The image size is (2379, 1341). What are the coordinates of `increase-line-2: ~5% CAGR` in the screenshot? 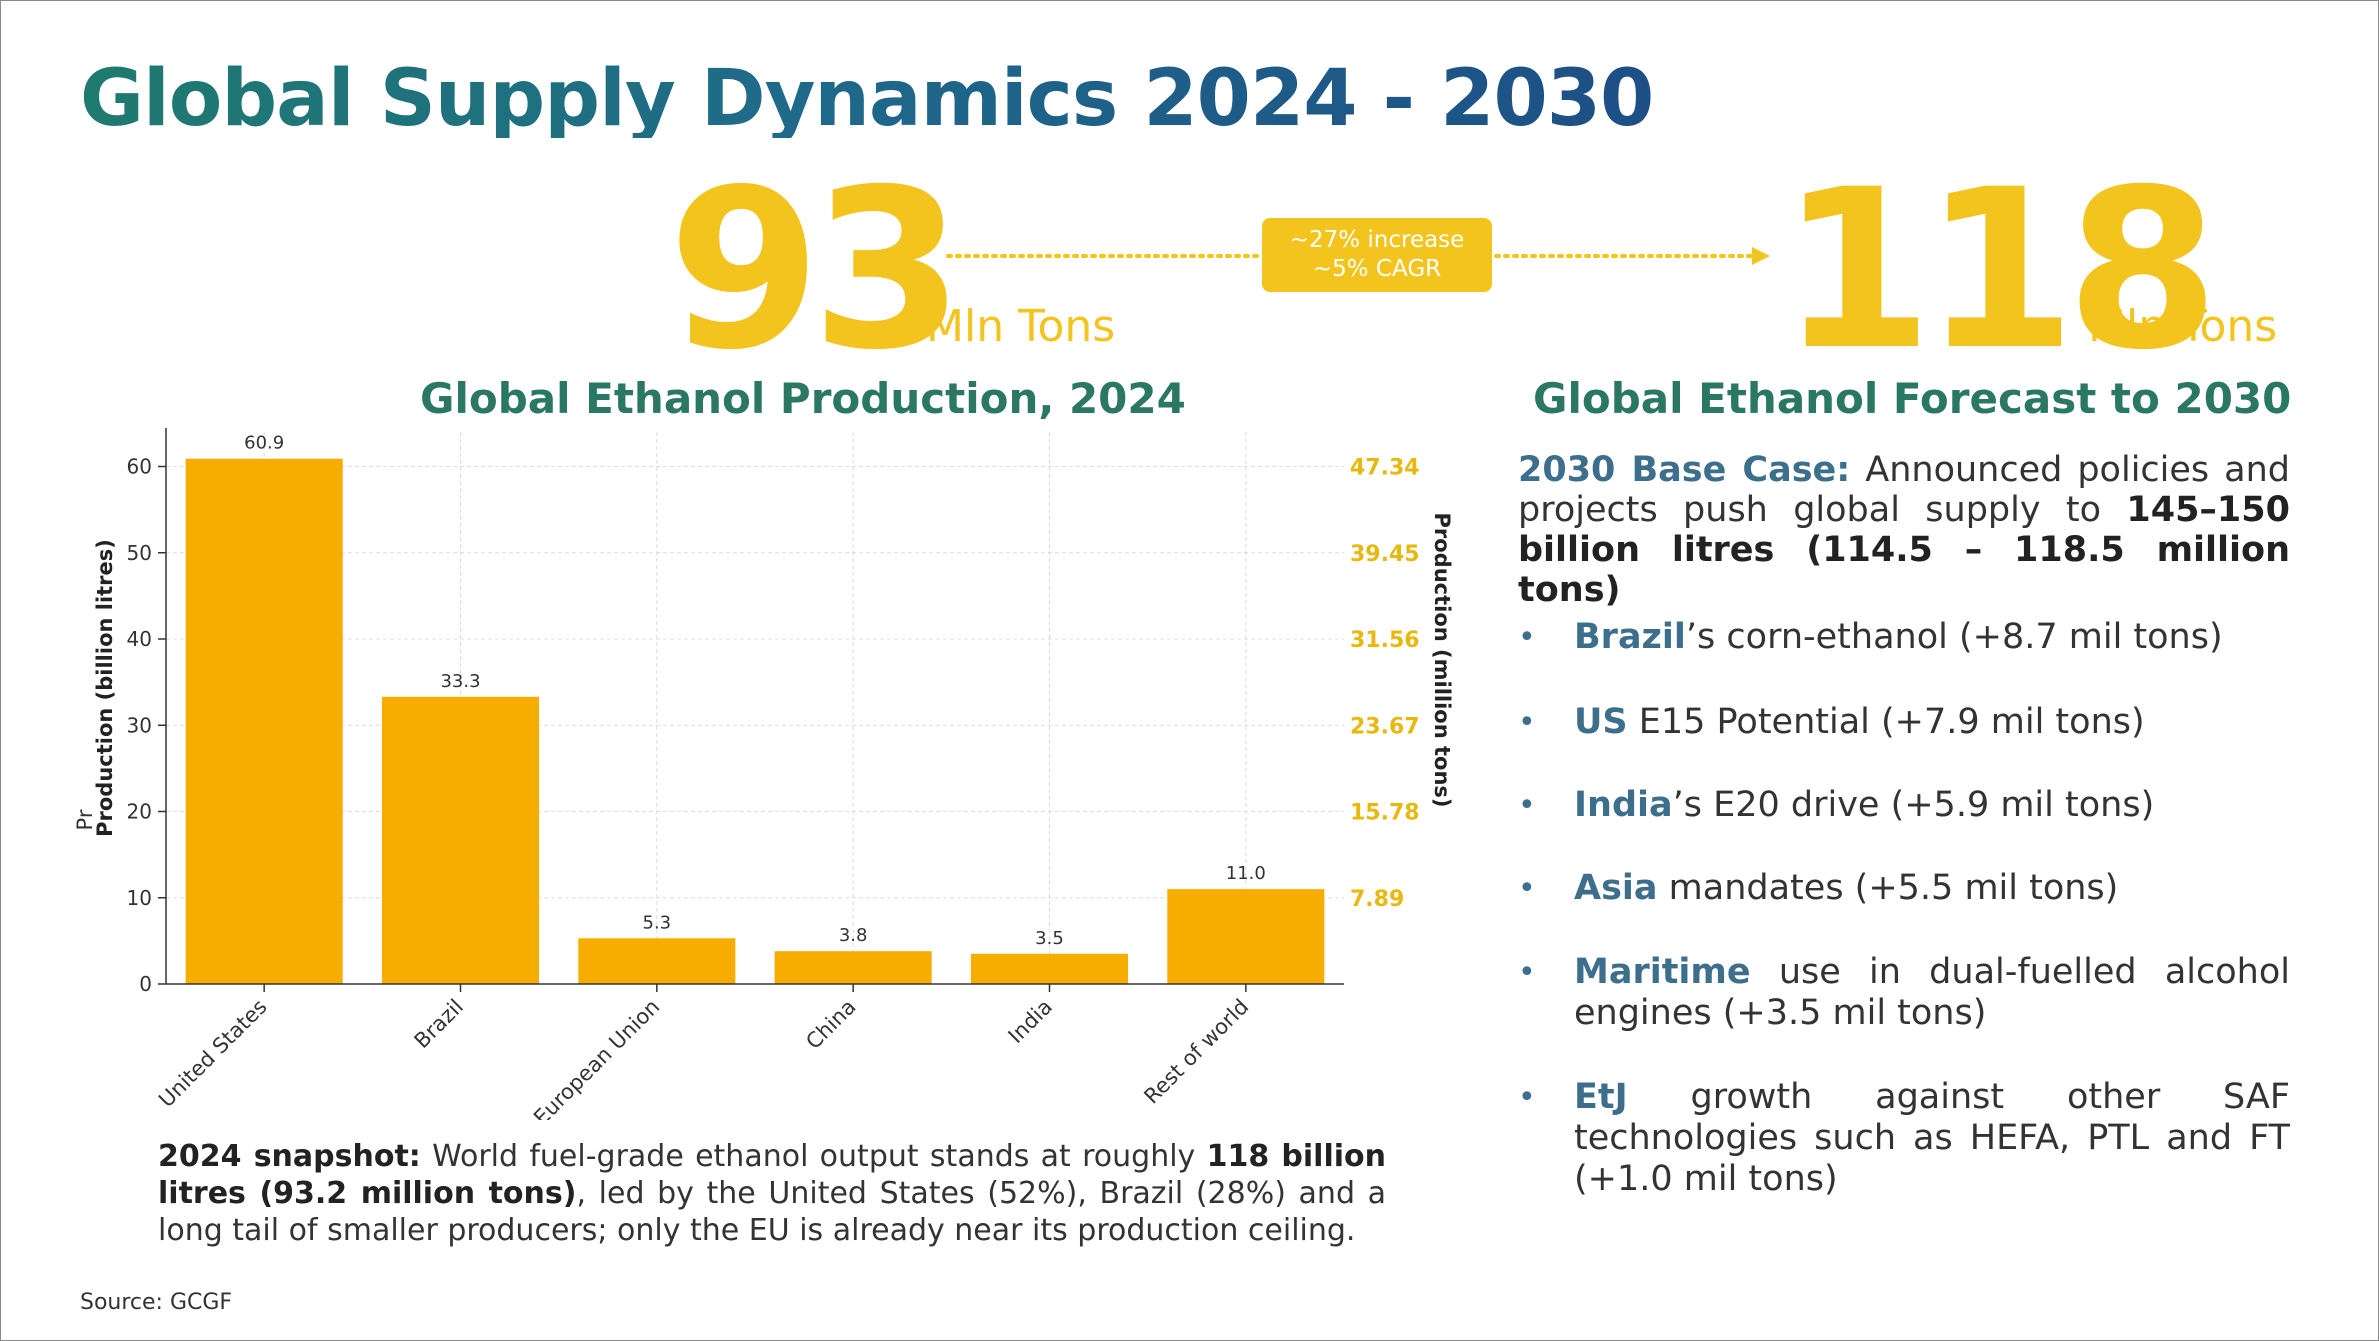 It's located at (1377, 269).